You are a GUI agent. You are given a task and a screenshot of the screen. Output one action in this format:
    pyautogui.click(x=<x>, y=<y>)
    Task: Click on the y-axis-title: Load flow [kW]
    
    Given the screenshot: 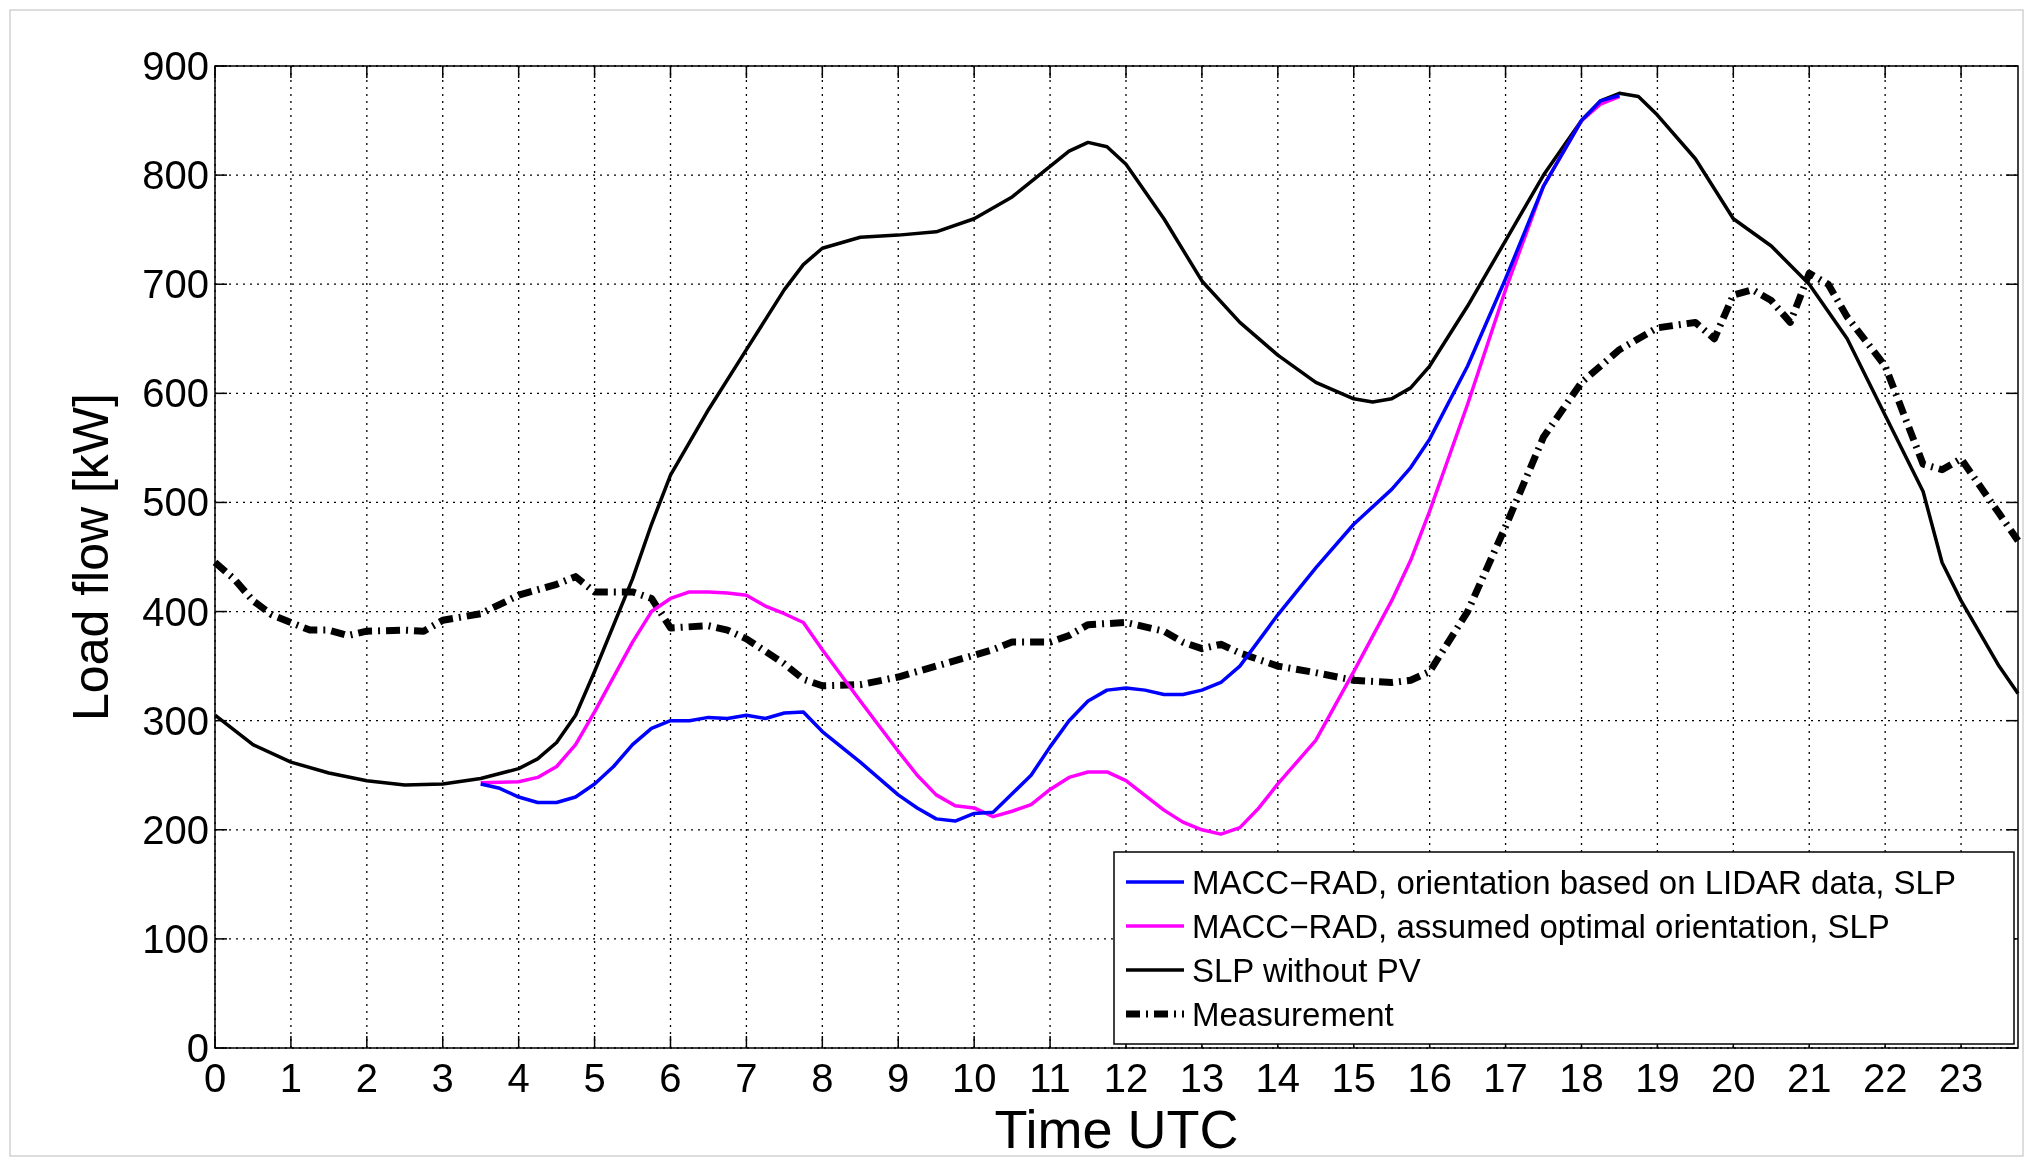 What is the action you would take?
    pyautogui.click(x=91, y=557)
    